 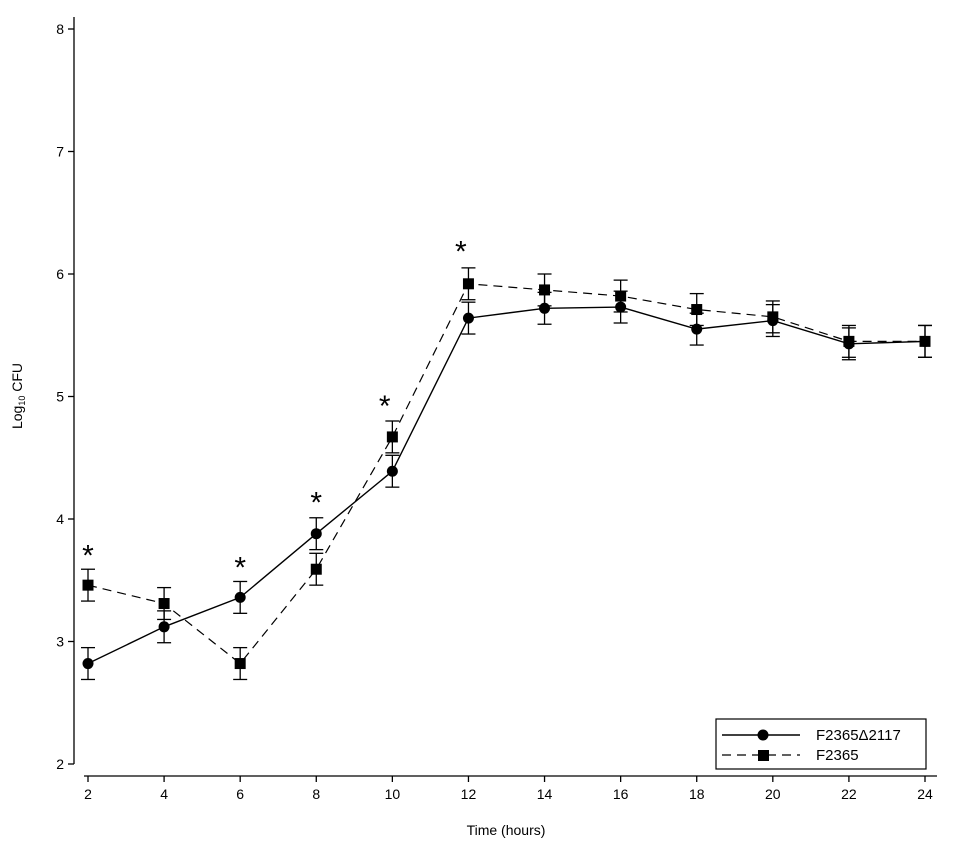 I want to click on x-tick-label: 18, so click(x=697, y=794).